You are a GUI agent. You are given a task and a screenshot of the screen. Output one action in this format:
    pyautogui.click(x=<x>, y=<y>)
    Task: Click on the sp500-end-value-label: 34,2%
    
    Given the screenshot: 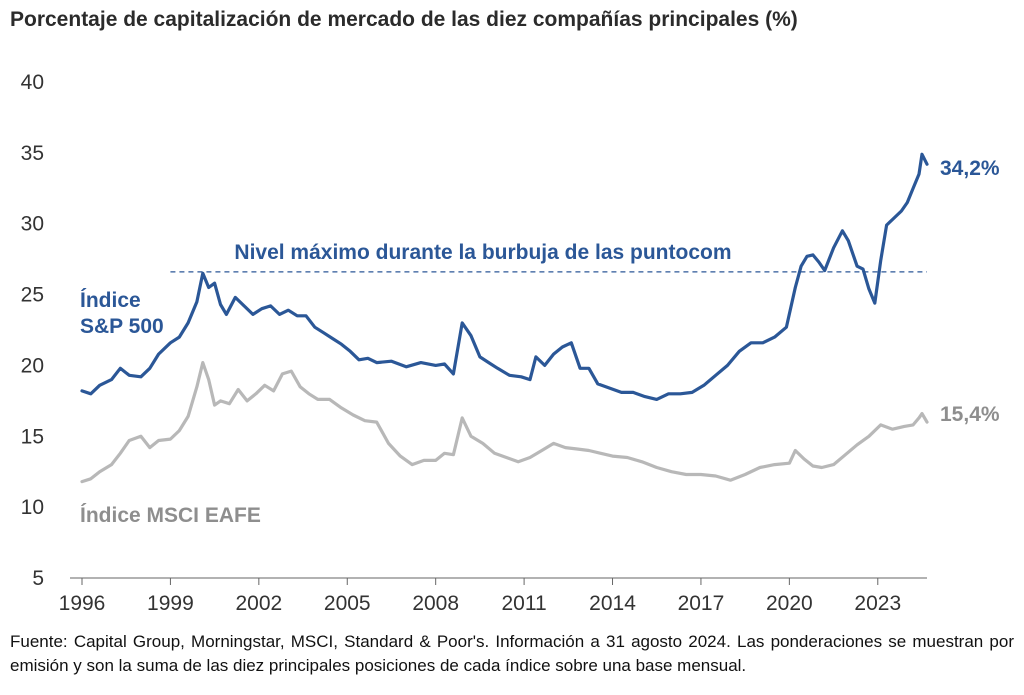 What is the action you would take?
    pyautogui.click(x=970, y=168)
    